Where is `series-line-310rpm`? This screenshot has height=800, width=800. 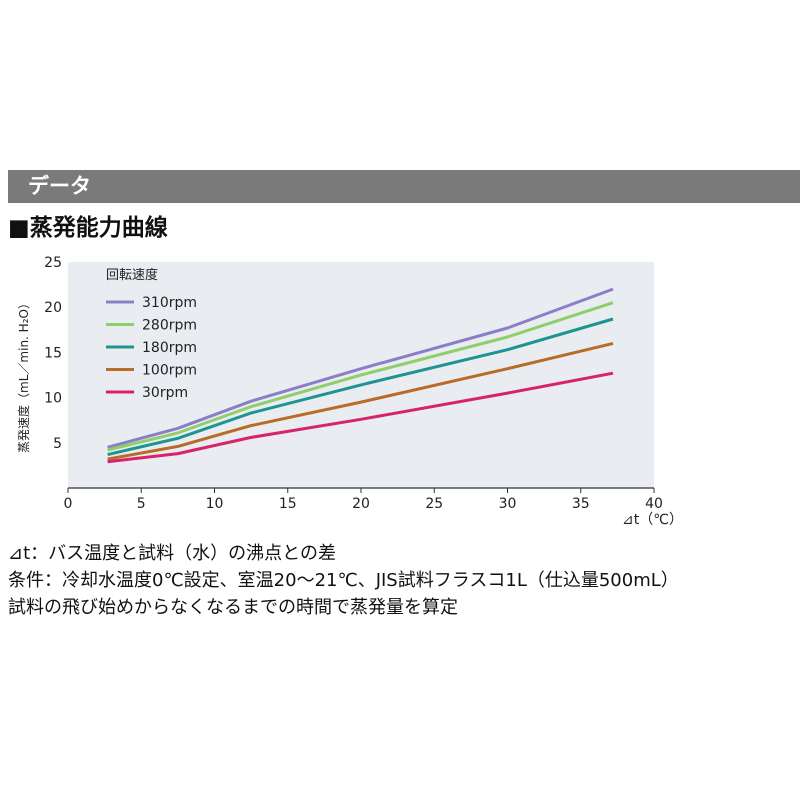
series-line-310rpm is located at coordinates (360, 368).